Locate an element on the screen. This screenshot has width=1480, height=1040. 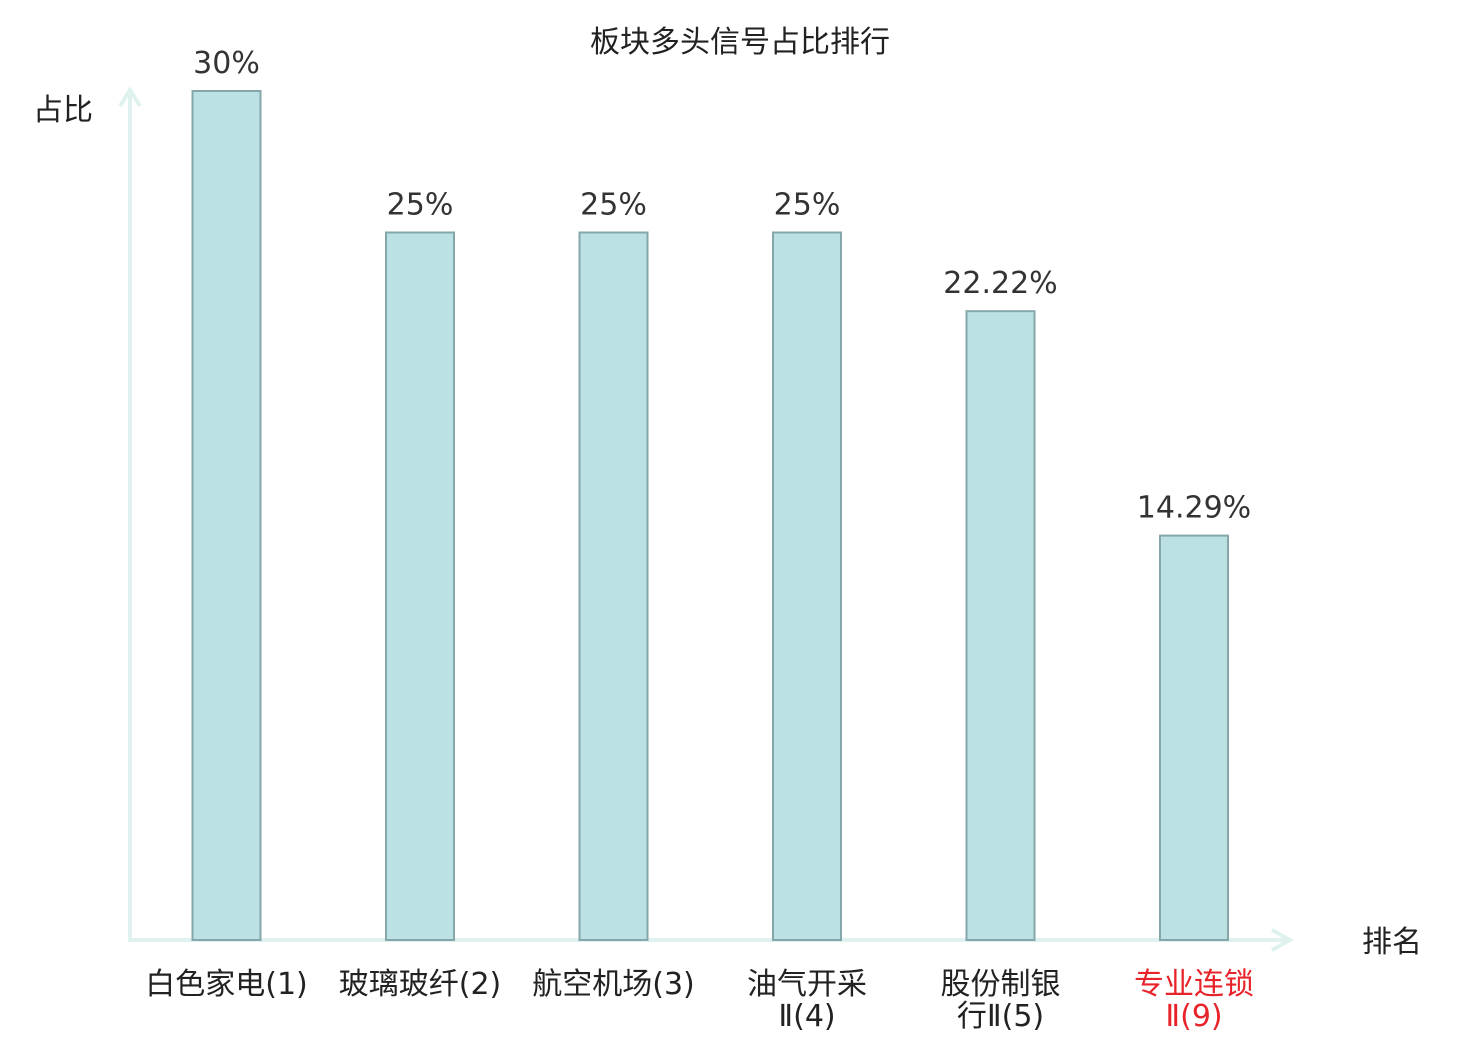
category-tick-label-line: Ⅱ(9) is located at coordinates (1193, 1016).